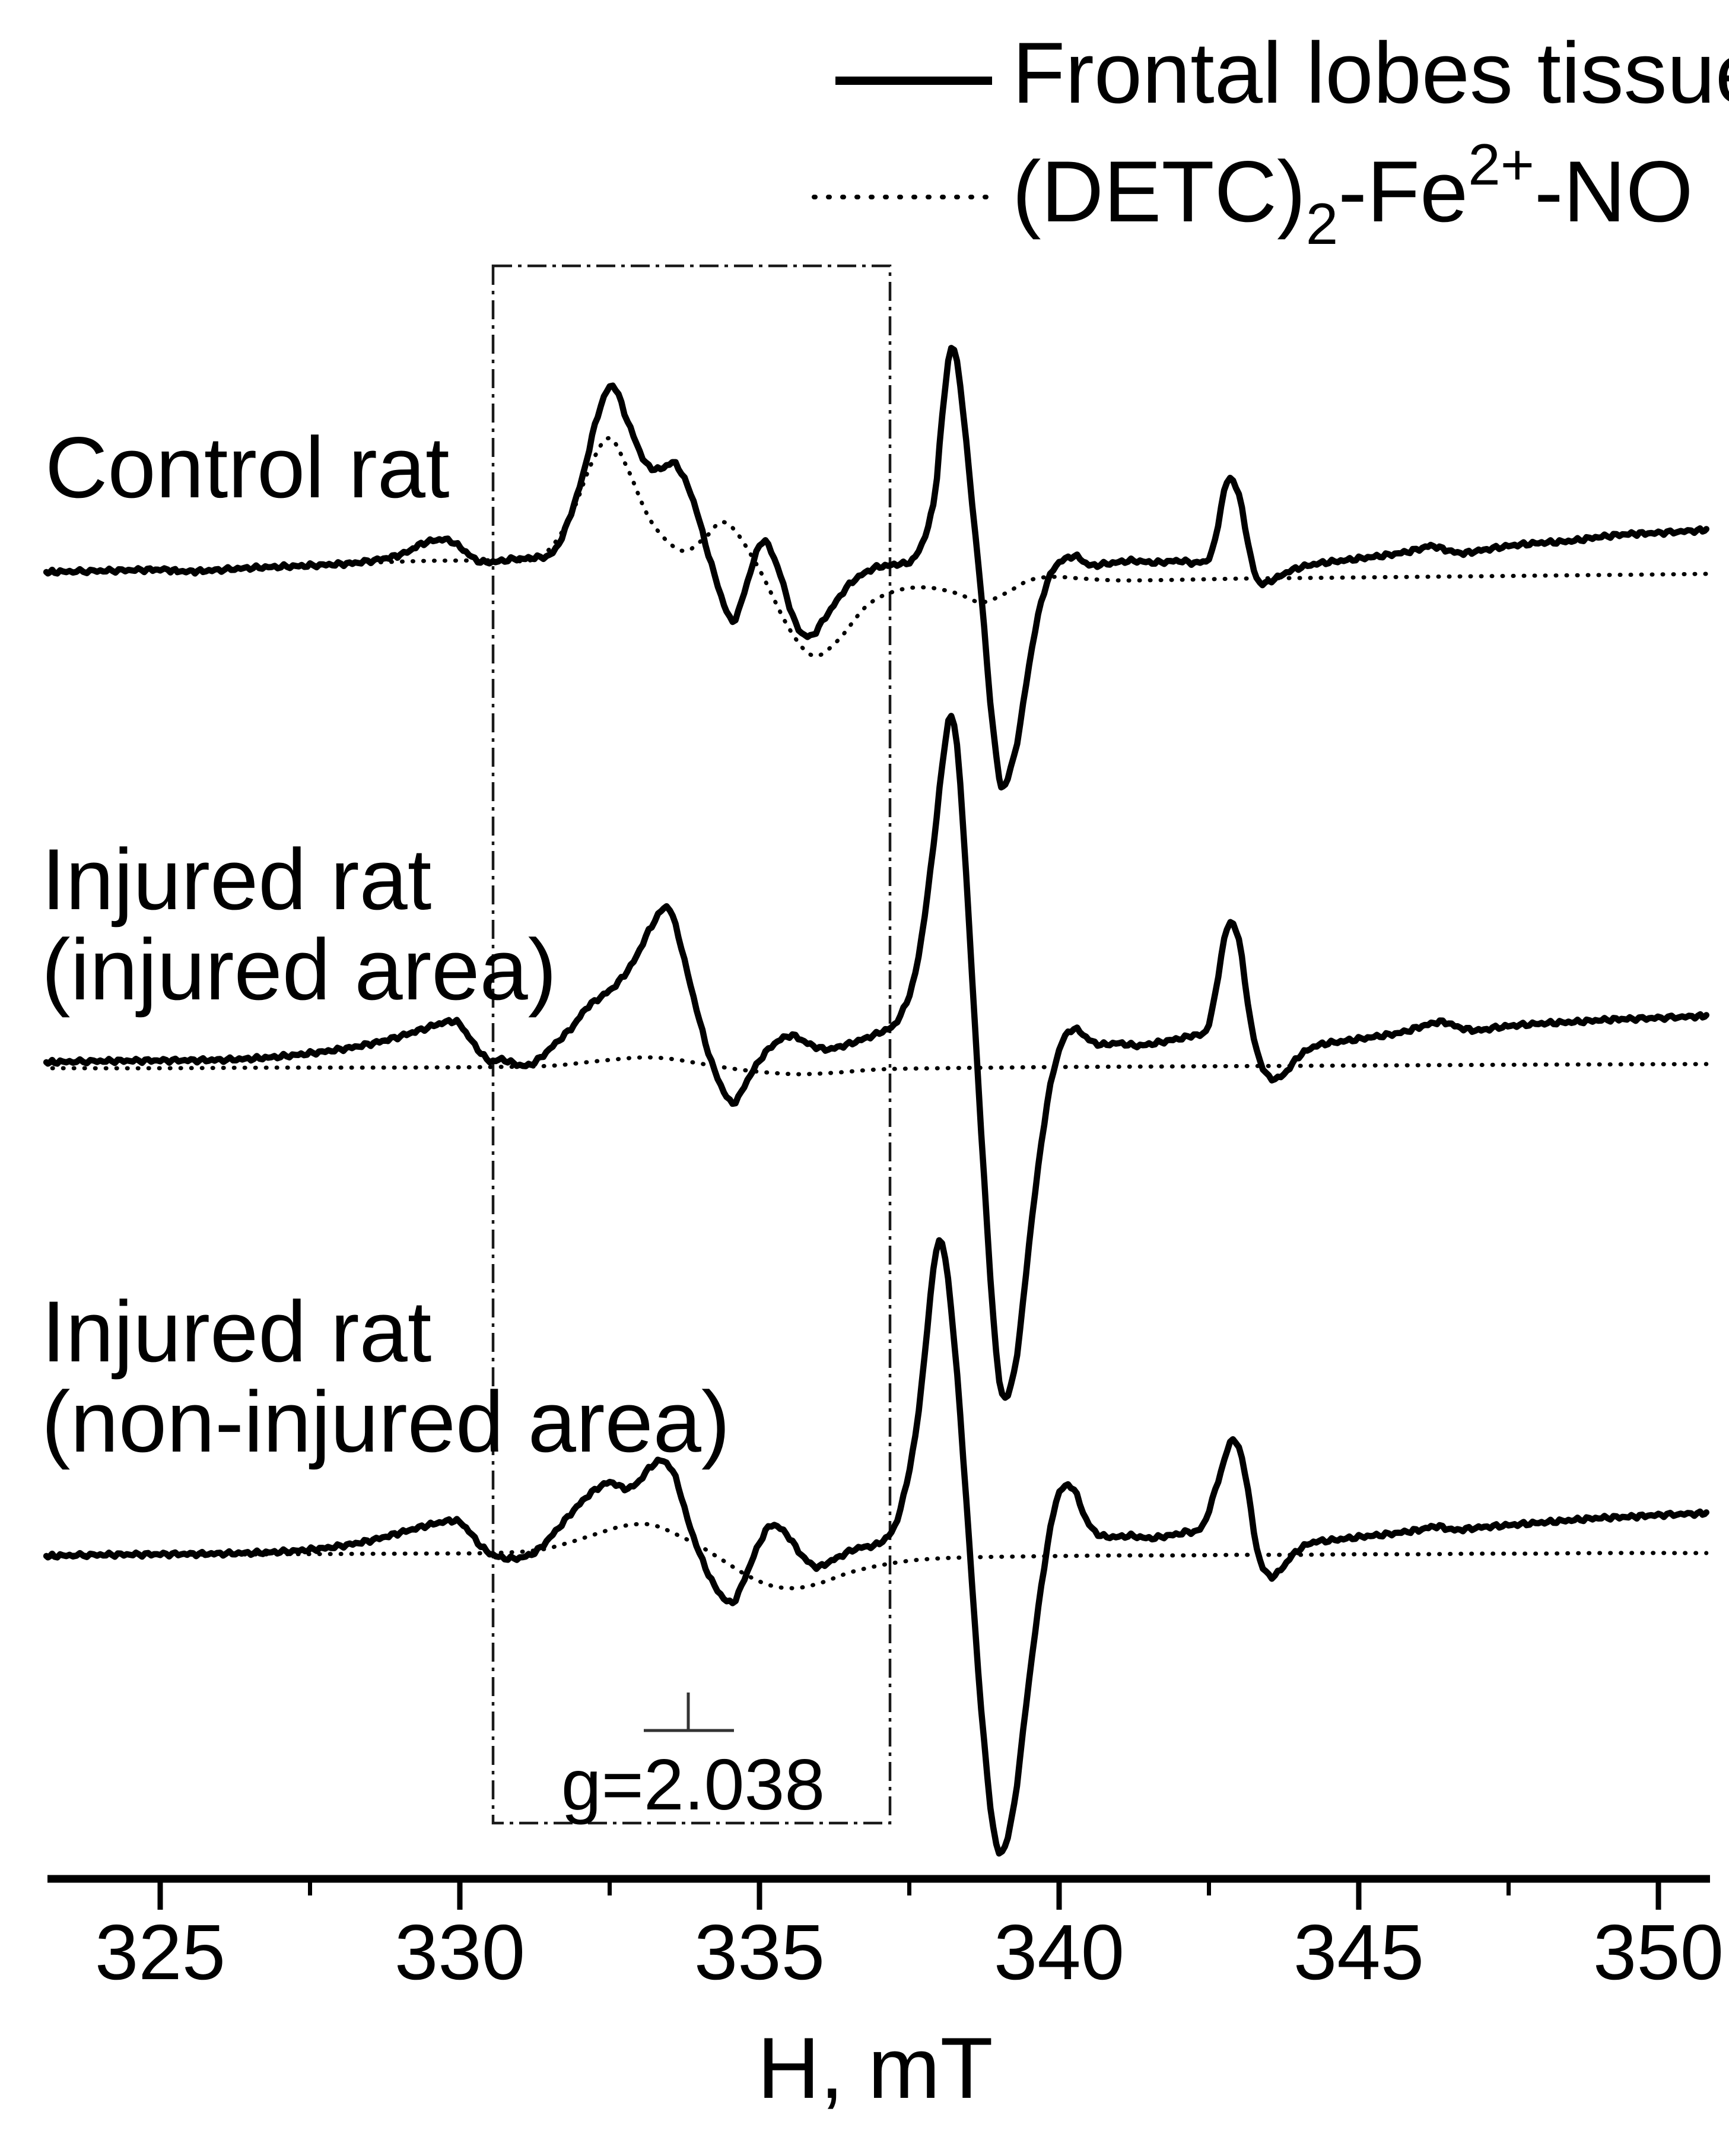 This screenshot has height=2156, width=1729. I want to click on trace-label-injured-line2: (injured area), so click(299, 969).